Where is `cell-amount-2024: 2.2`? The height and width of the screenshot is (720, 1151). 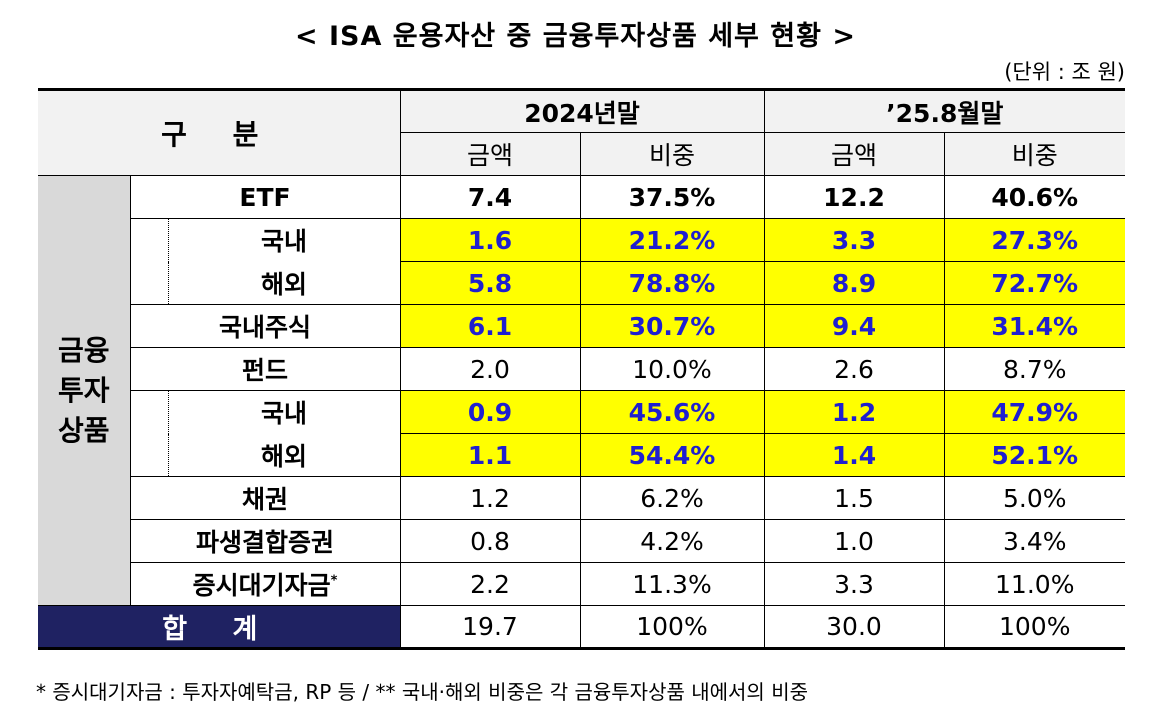
cell-amount-2024: 2.2 is located at coordinates (490, 584).